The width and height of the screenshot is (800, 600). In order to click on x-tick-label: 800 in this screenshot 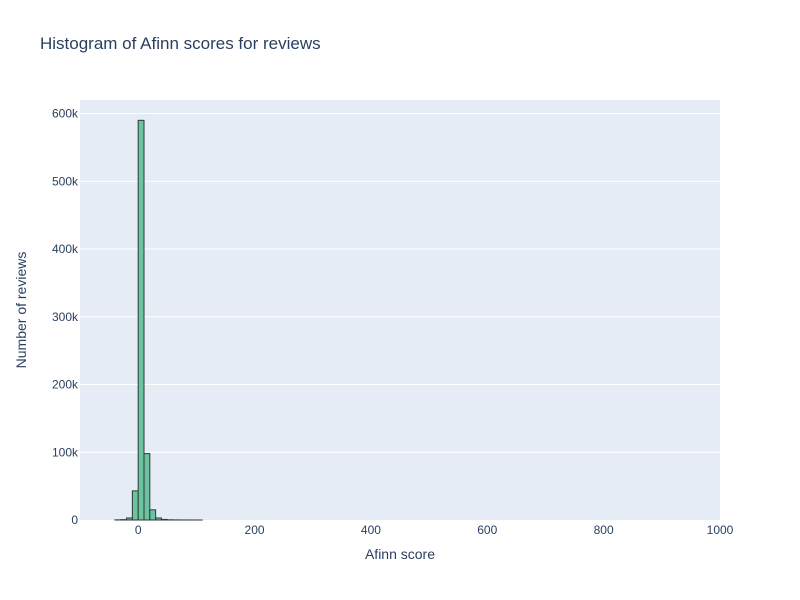, I will do `click(604, 530)`.